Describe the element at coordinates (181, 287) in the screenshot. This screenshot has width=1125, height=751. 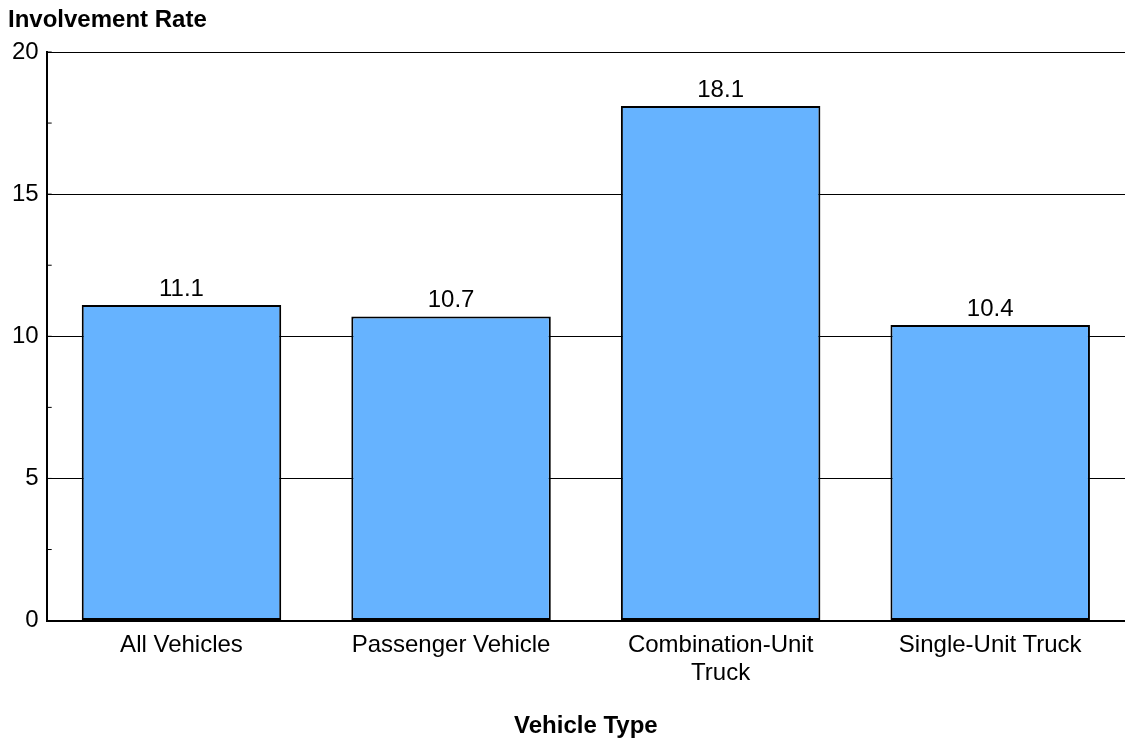
I see `data-label: 11.1` at that location.